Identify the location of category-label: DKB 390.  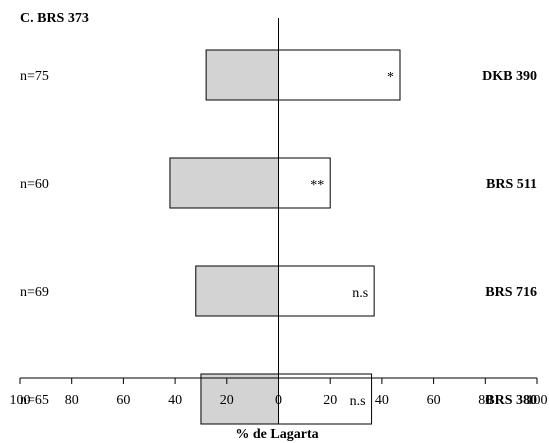
(509, 76).